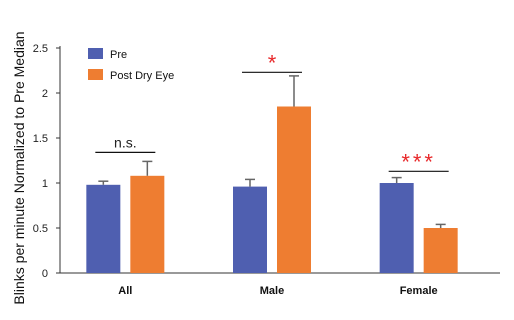 The width and height of the screenshot is (514, 320). What do you see at coordinates (125, 291) in the screenshot?
I see `x-category-label: All` at bounding box center [125, 291].